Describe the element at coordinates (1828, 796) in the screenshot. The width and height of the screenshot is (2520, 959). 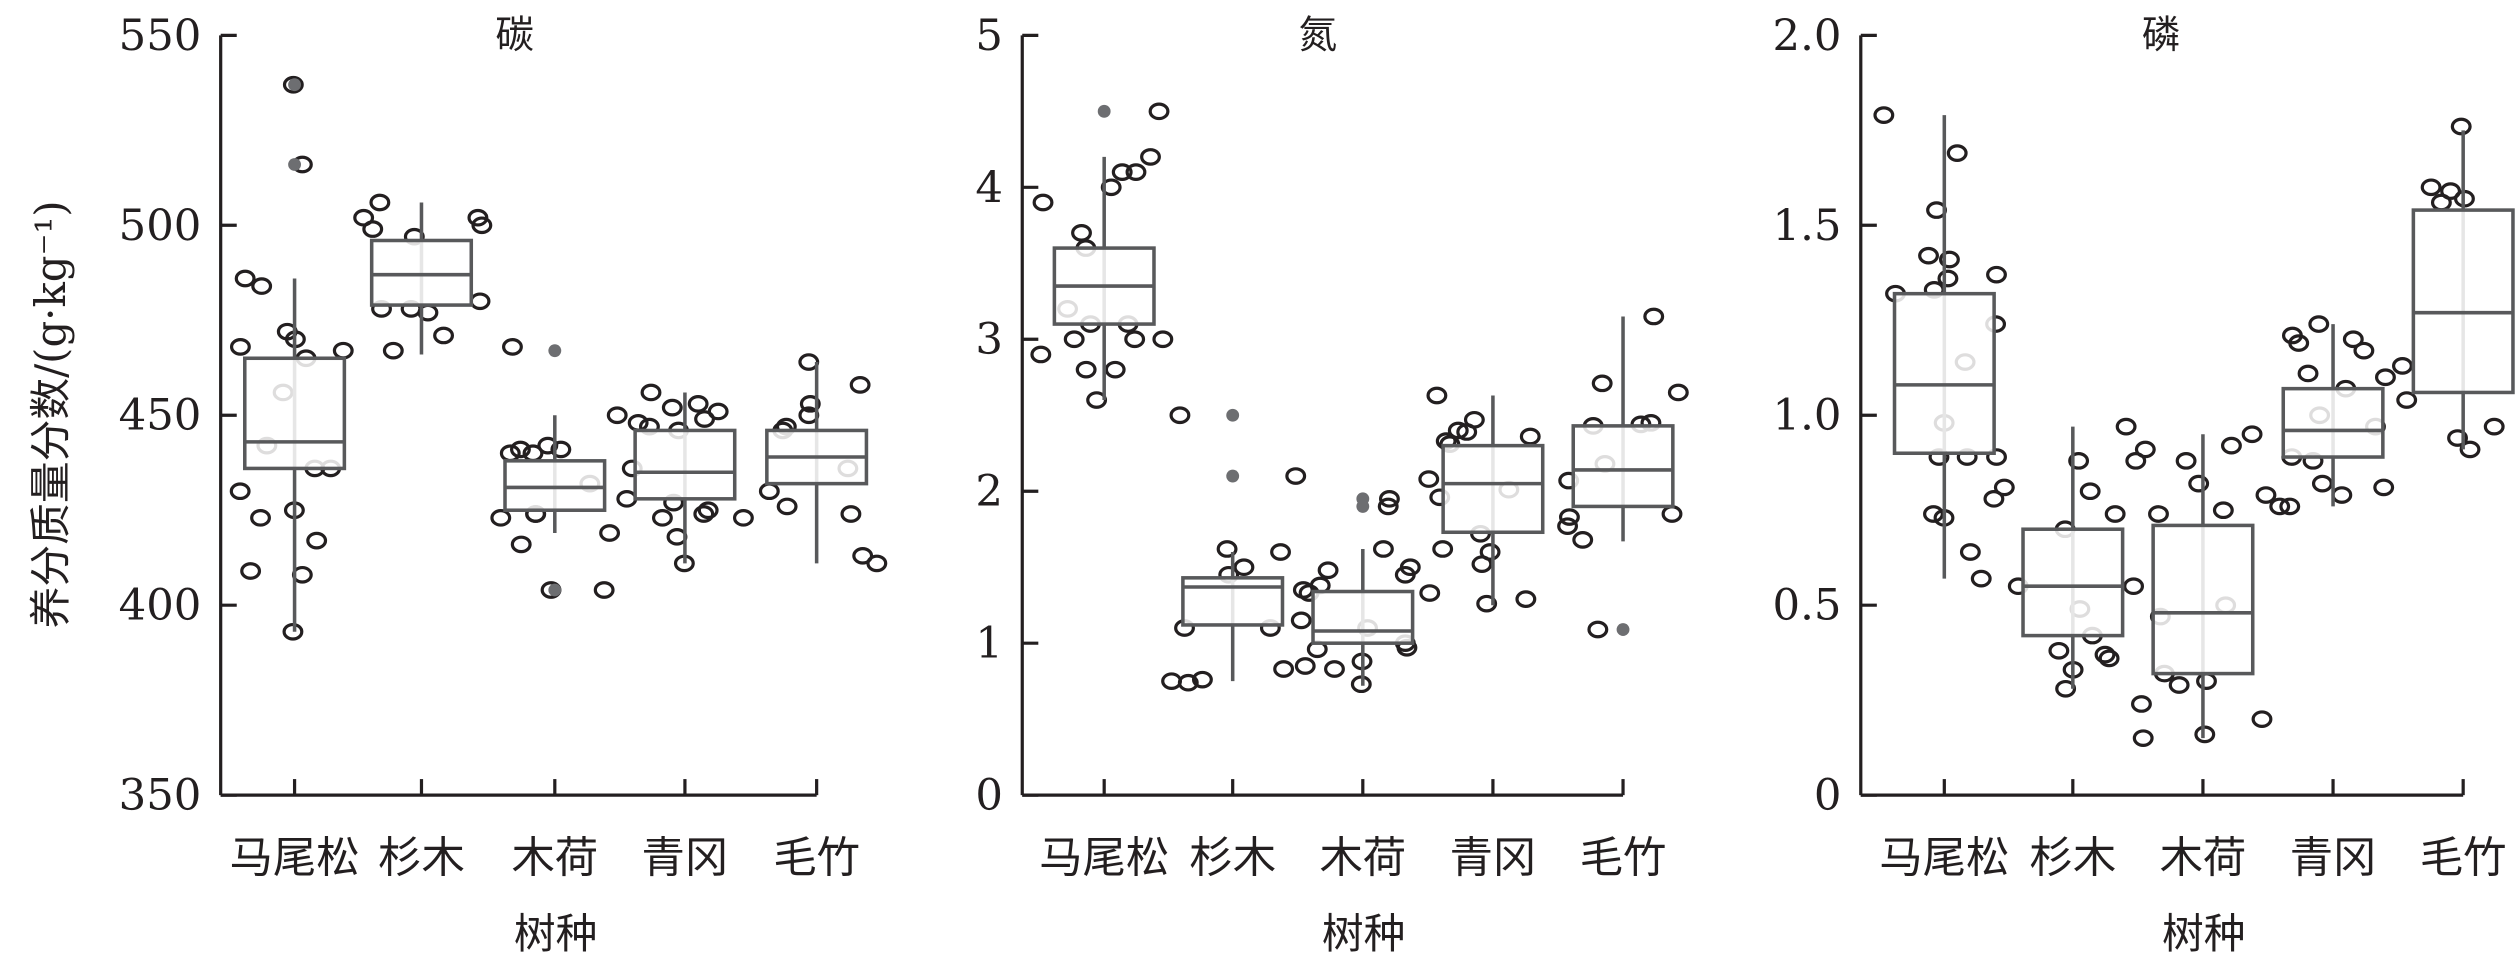
I see `y-tick-label: 0` at that location.